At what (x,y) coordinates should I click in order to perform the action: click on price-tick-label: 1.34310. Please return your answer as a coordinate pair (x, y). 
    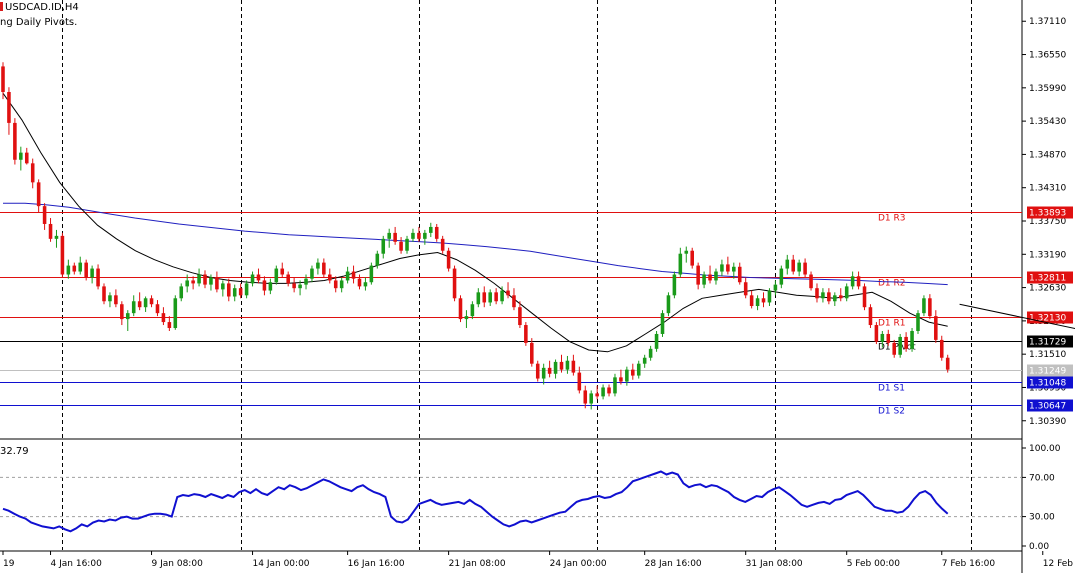
    Looking at the image, I should click on (1047, 189).